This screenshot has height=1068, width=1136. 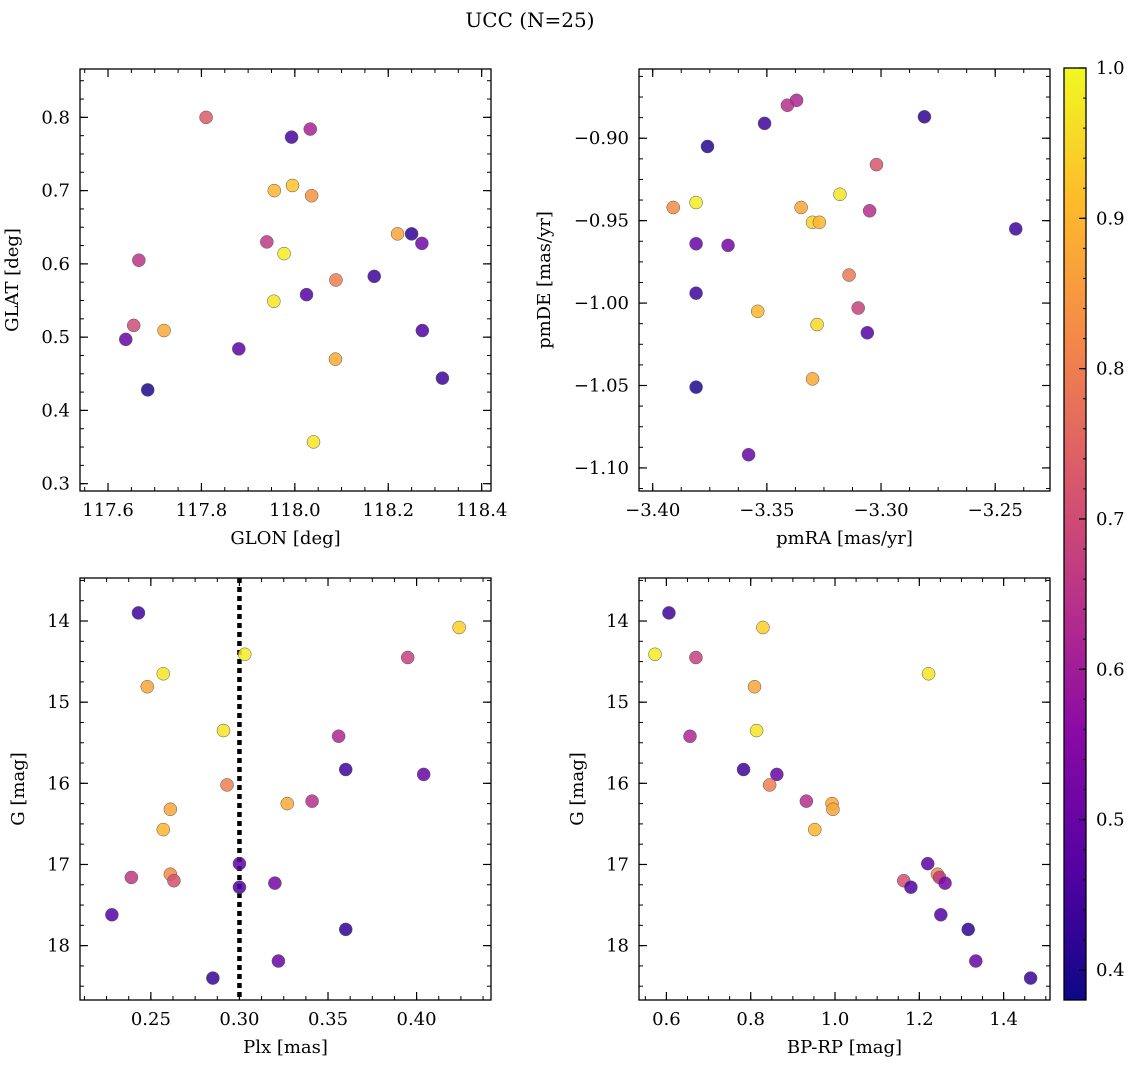 I want to click on y-tick-label: 0.3, so click(x=55, y=484).